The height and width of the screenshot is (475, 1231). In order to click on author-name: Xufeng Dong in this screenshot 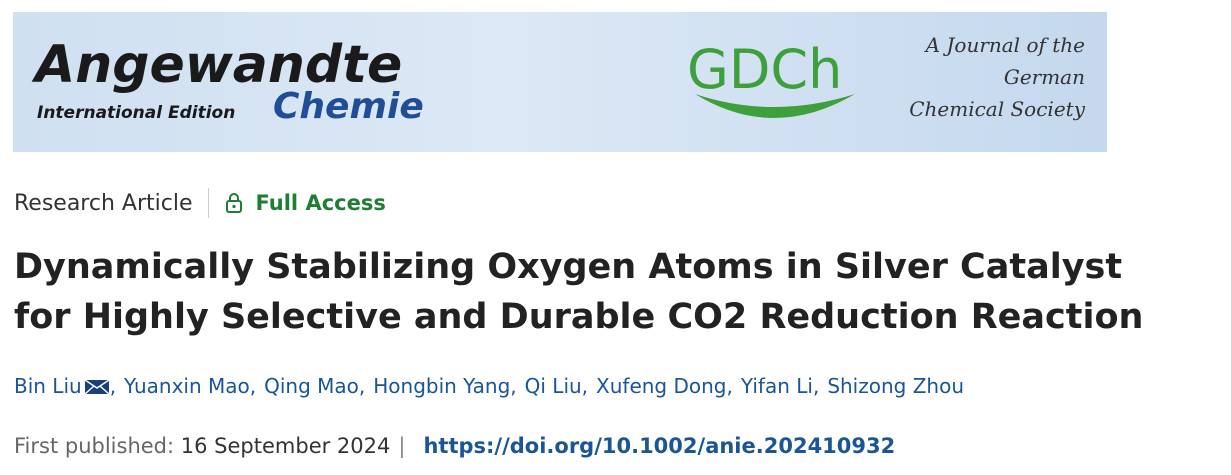, I will do `click(661, 386)`.